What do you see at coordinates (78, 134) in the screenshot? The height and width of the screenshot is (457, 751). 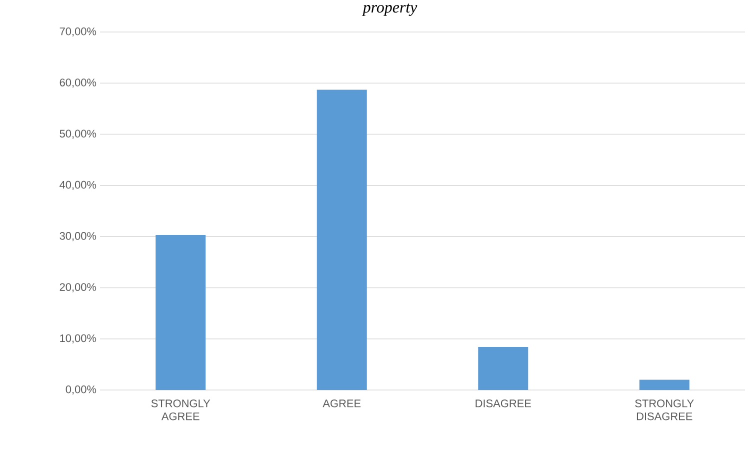 I see `y-tick-label: 50,00%` at bounding box center [78, 134].